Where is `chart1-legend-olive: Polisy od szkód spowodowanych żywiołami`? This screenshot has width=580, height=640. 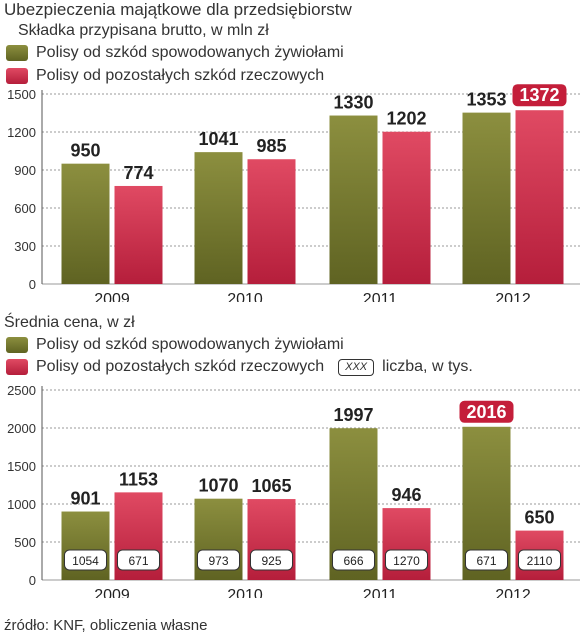
chart1-legend-olive: Polisy od szkód spowodowanych żywiołami is located at coordinates (175, 53).